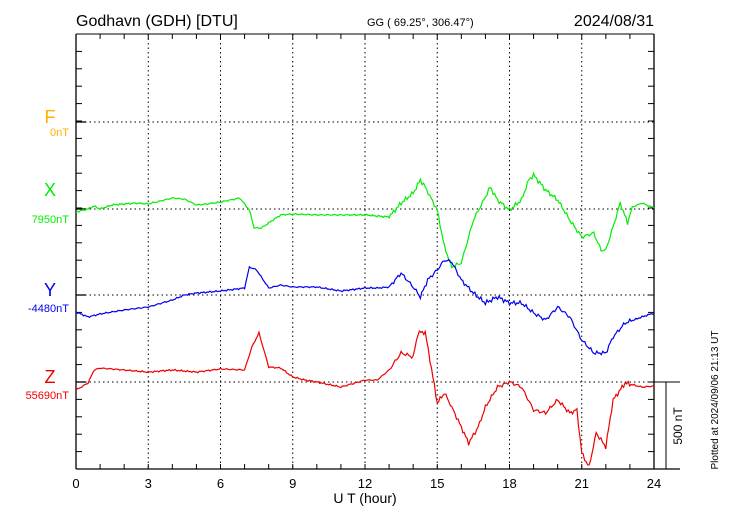 Image resolution: width=730 pixels, height=520 pixels. What do you see at coordinates (437, 483) in the screenshot?
I see `x-tick-label: 15` at bounding box center [437, 483].